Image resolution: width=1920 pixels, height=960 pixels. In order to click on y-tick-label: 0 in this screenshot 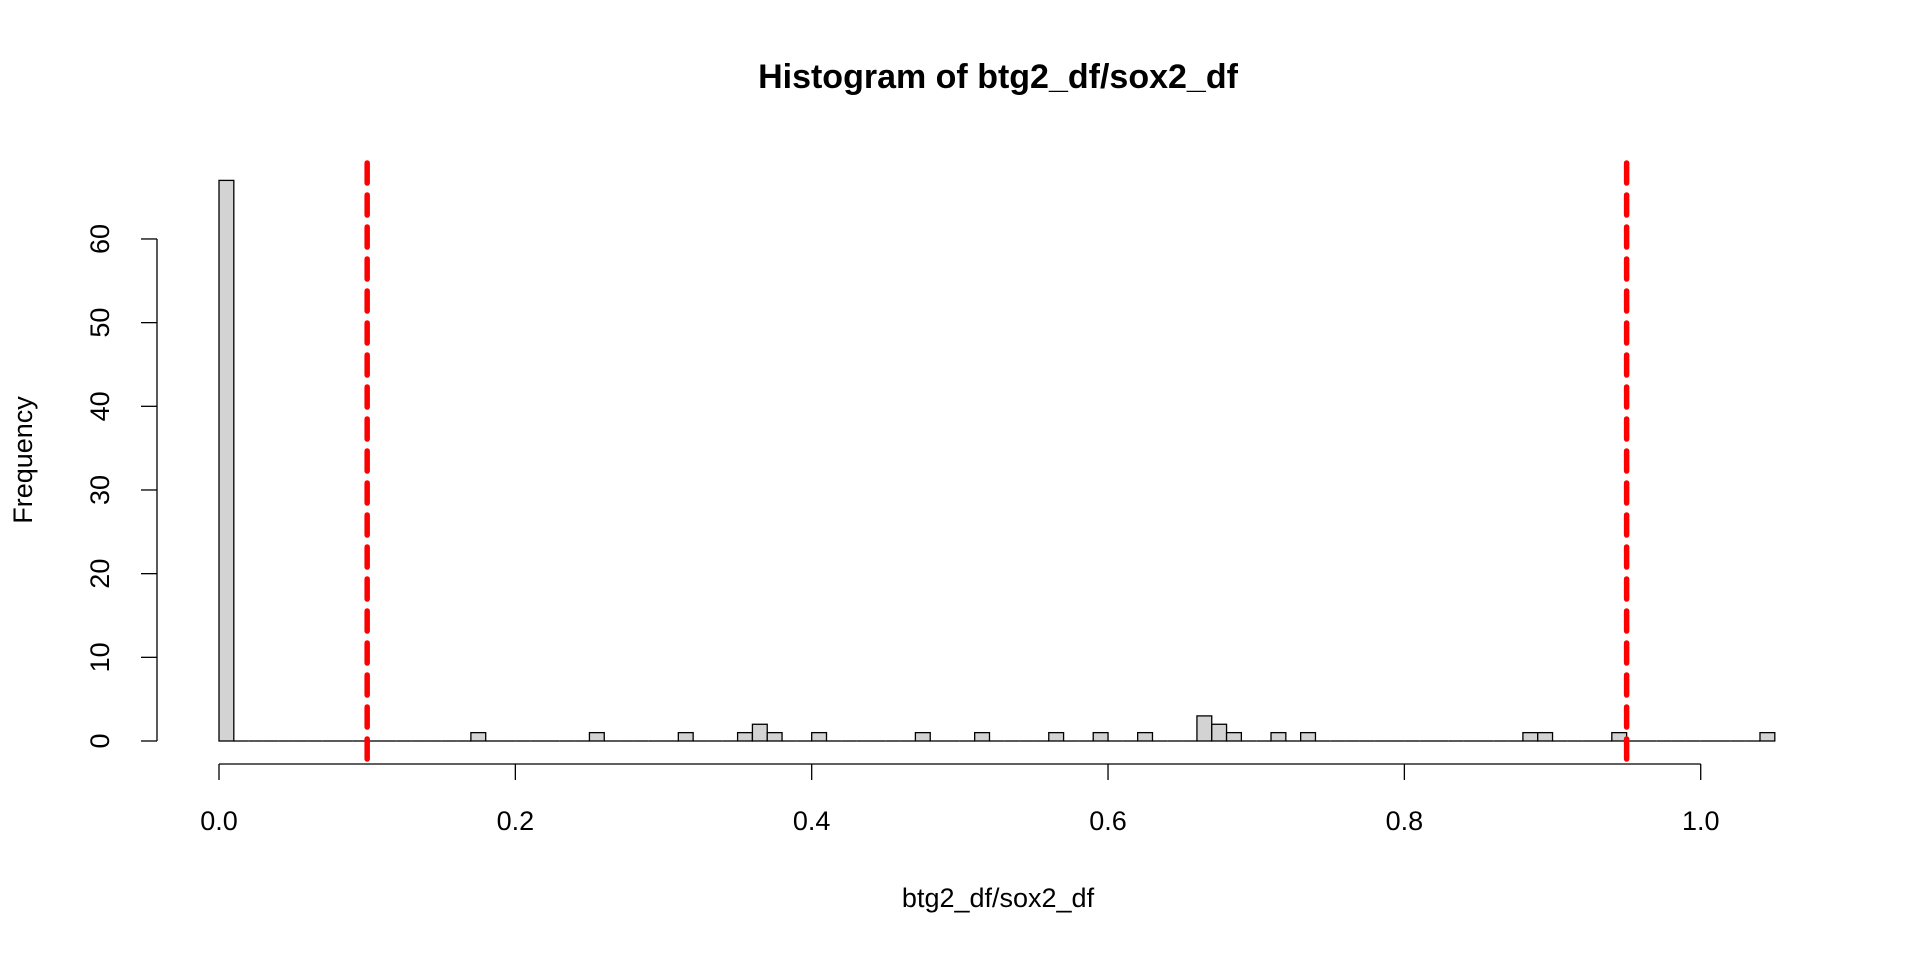, I will do `click(100, 740)`.